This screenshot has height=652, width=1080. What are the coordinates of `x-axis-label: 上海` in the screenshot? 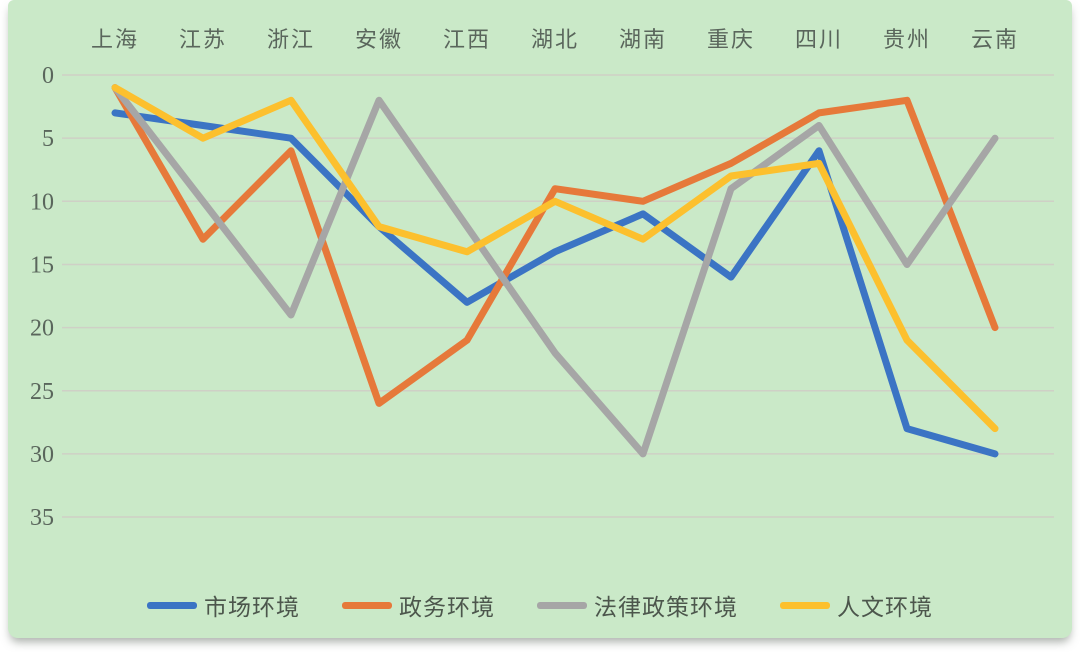 It's located at (115, 39).